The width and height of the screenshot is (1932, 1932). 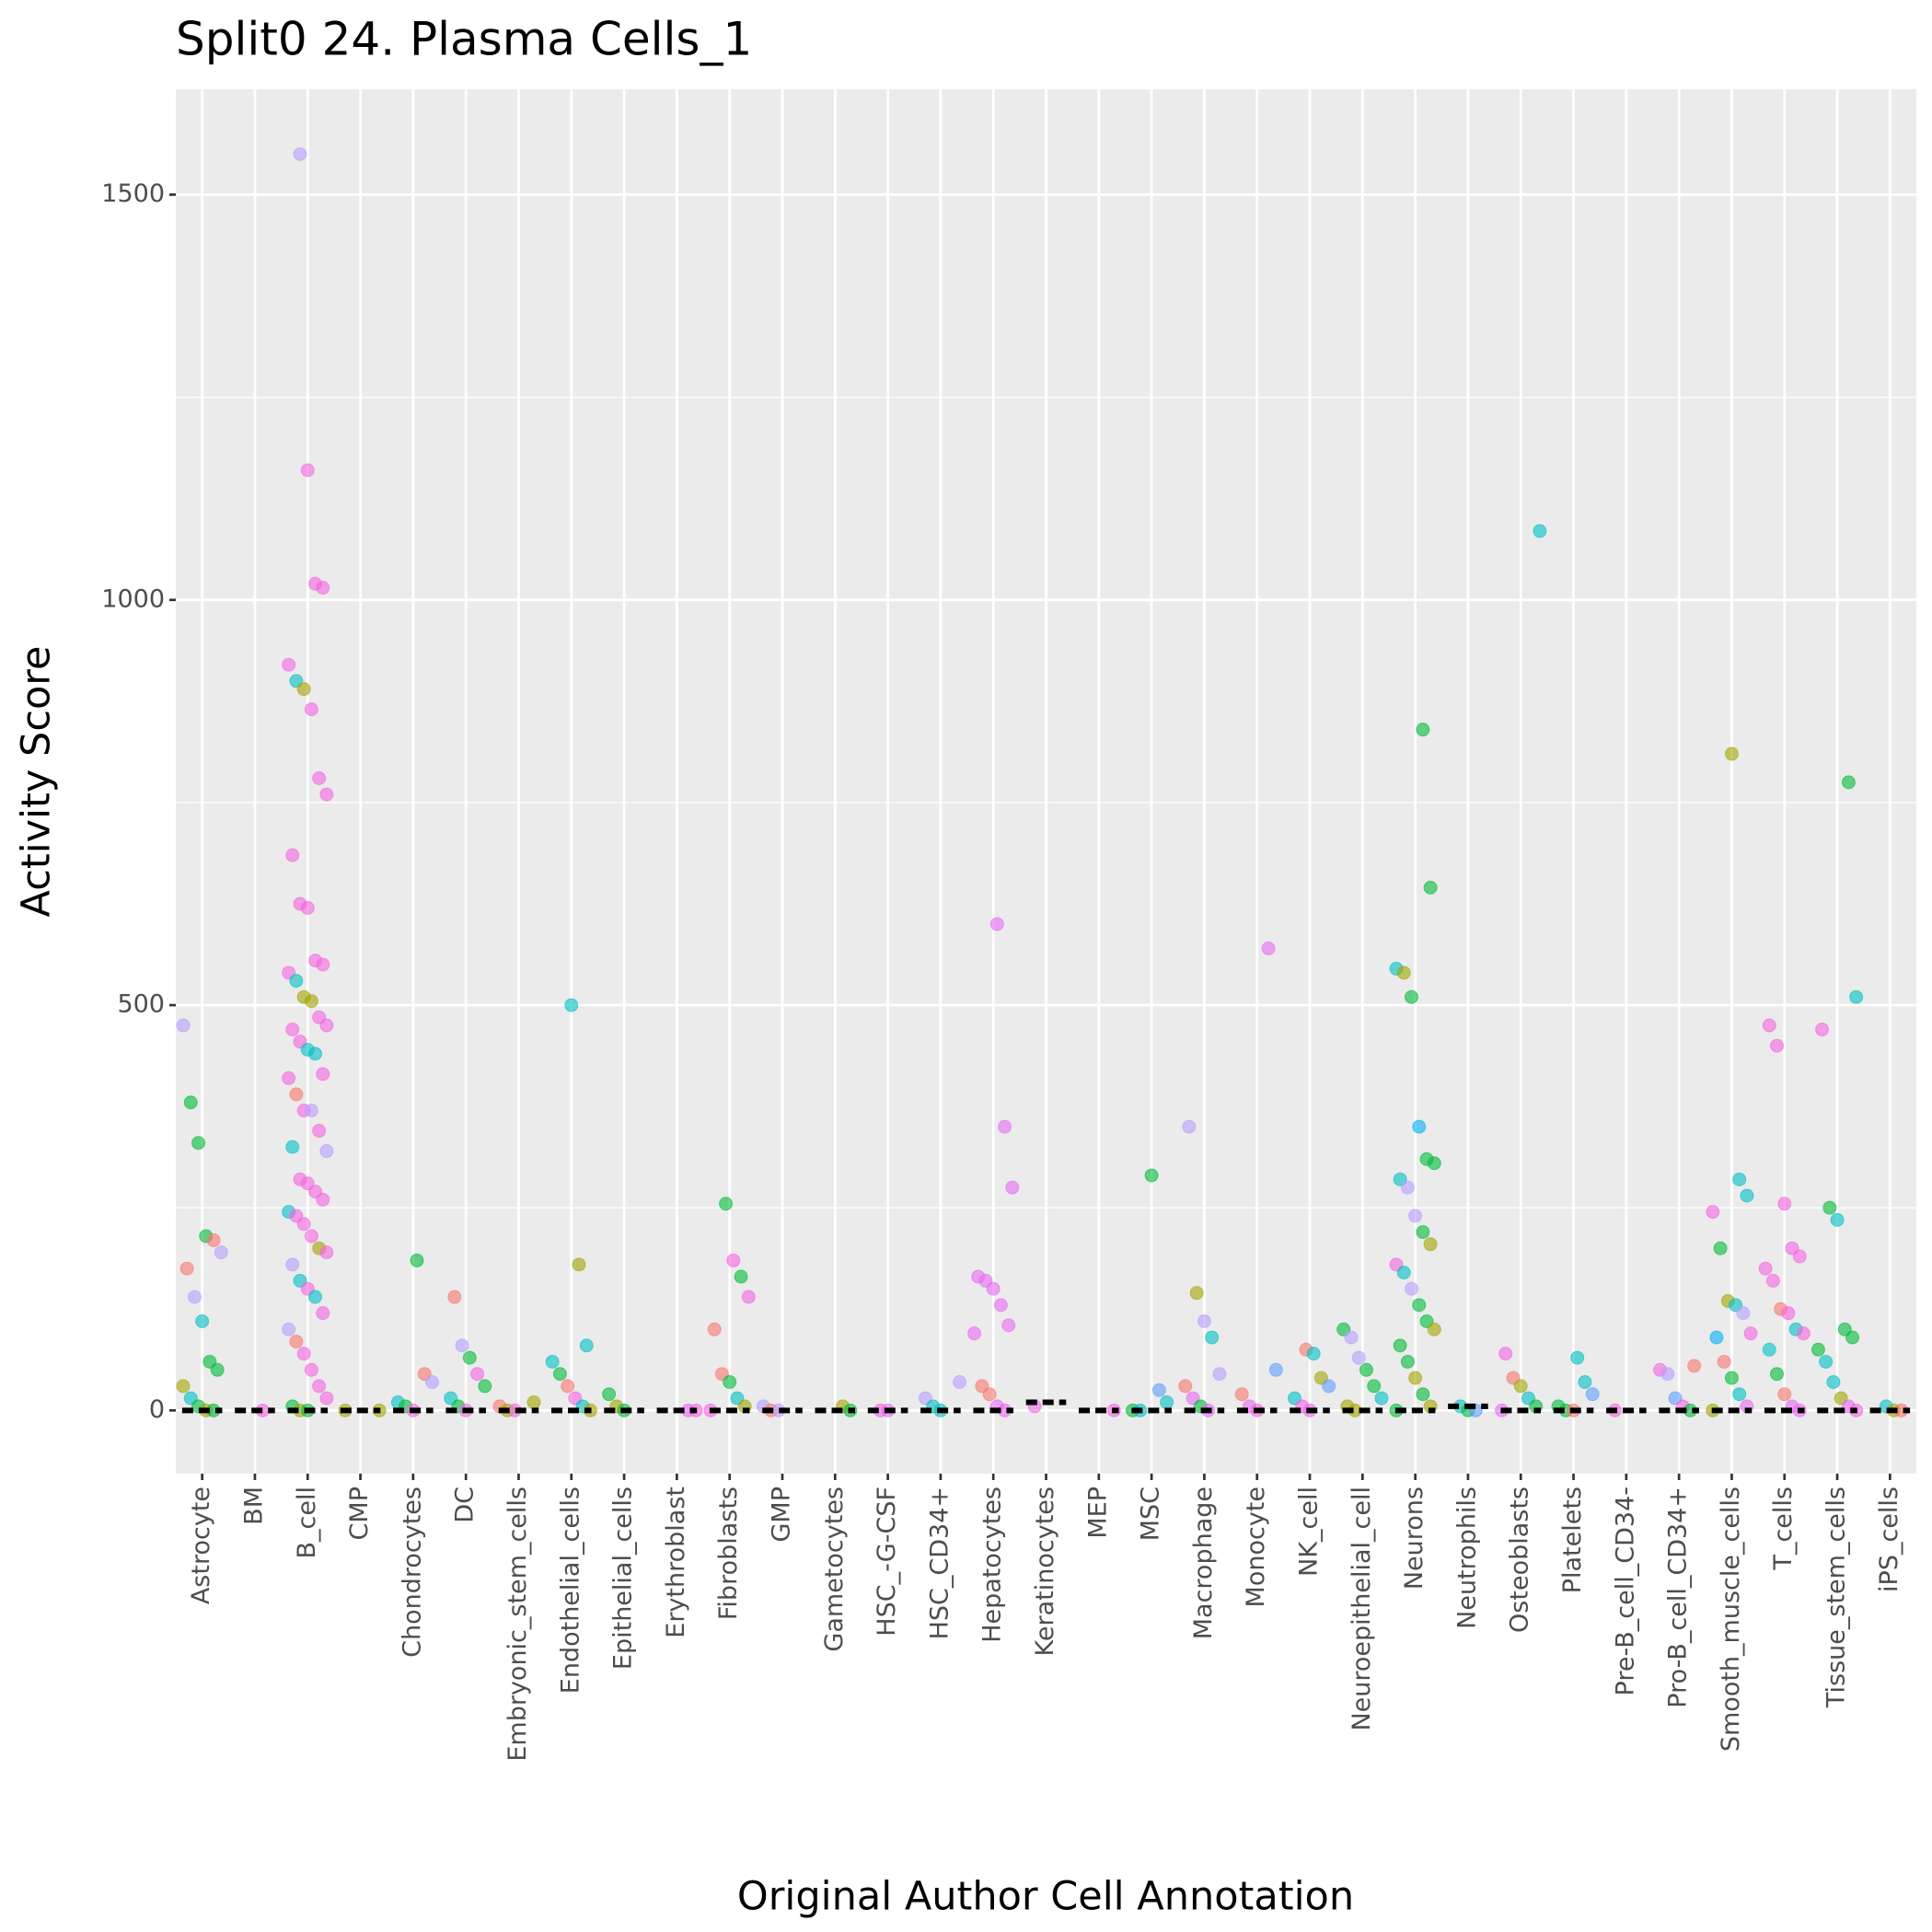 What do you see at coordinates (37, 782) in the screenshot?
I see `y-axis-title: Activity Score` at bounding box center [37, 782].